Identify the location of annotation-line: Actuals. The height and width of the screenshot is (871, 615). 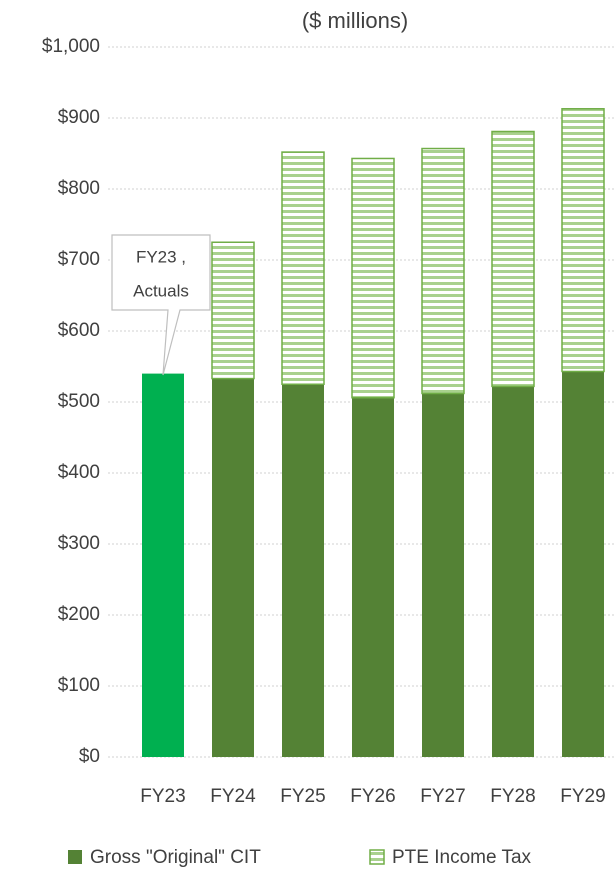
(161, 290).